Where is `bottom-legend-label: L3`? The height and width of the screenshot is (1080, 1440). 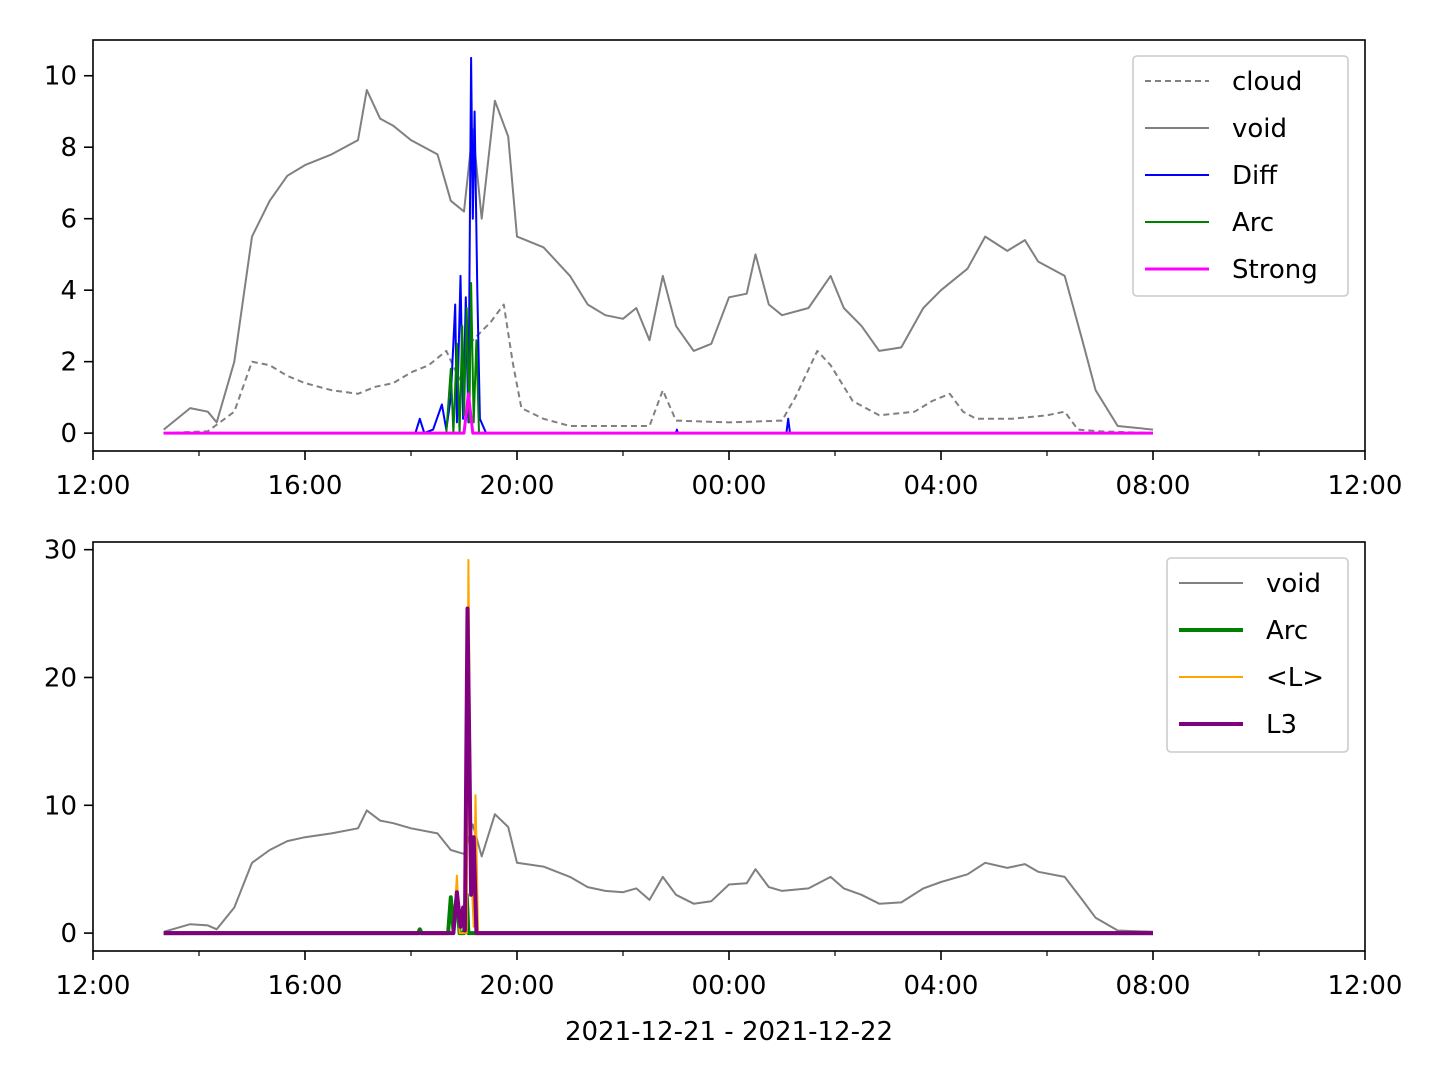 bottom-legend-label: L3 is located at coordinates (1281, 725).